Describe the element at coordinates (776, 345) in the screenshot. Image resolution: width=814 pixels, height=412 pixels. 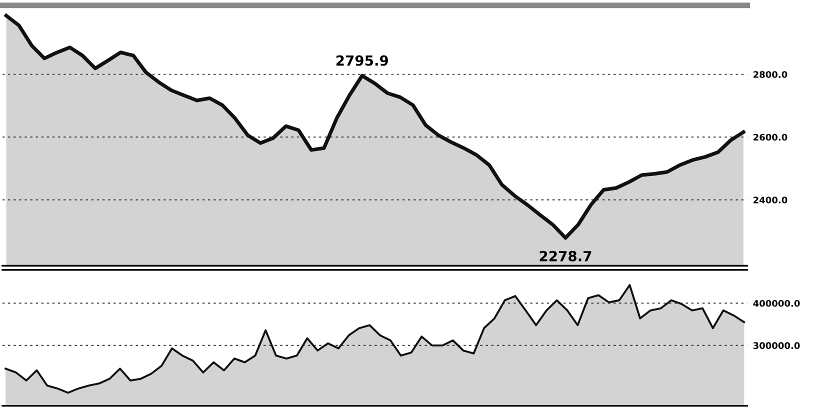
I see `y-tick-label: 300000.0` at that location.